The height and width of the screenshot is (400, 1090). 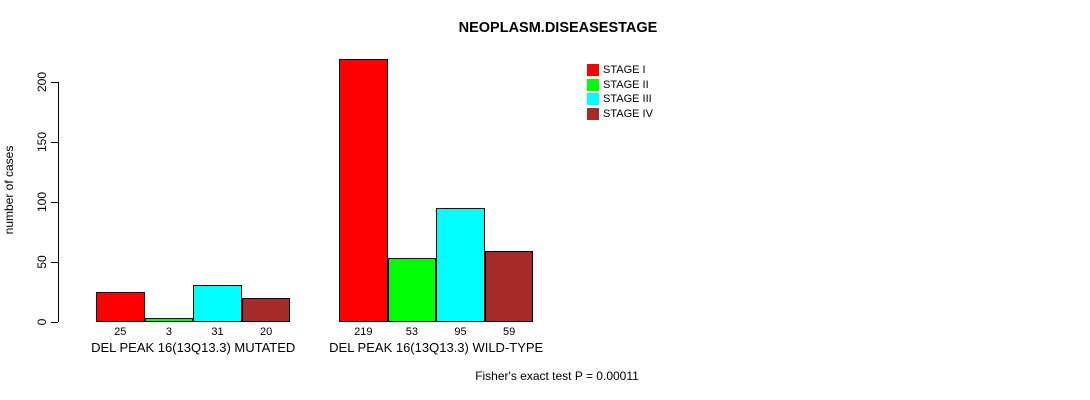 I want to click on x-category-label: DEL PEAK 16(13Q13.3) MUTATED, so click(x=193, y=347).